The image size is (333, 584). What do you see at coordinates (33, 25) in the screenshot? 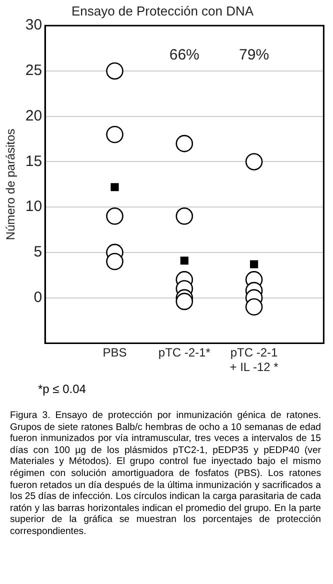
I see `y-tick-label: 30` at bounding box center [33, 25].